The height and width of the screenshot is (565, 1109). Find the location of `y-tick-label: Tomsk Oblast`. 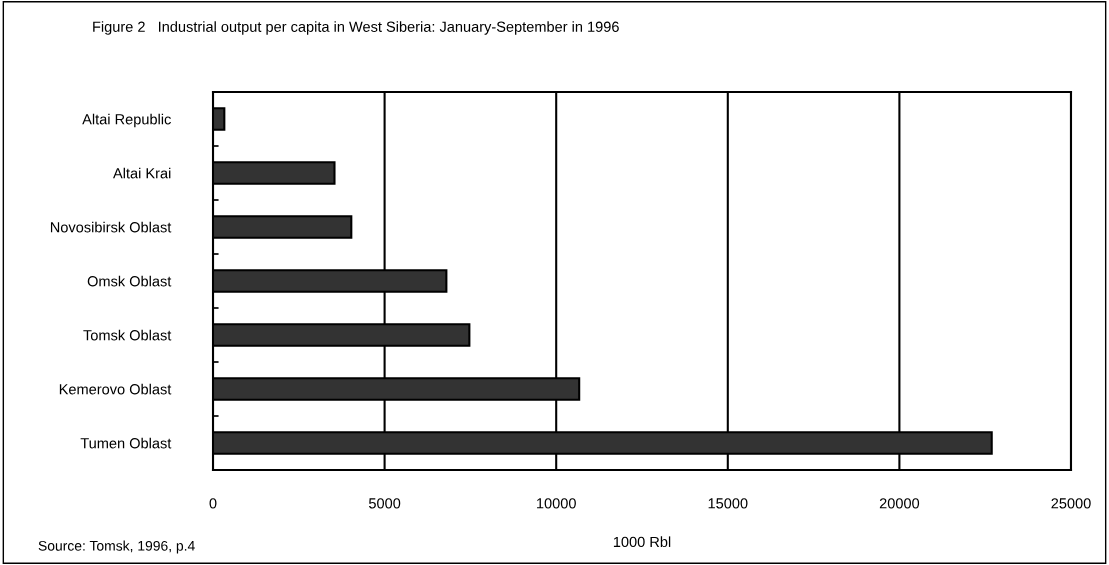

y-tick-label: Tomsk Oblast is located at coordinates (127, 335).